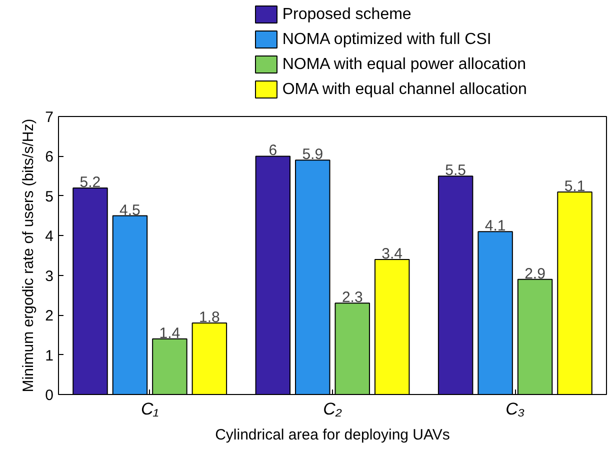 The width and height of the screenshot is (616, 456). I want to click on x-tick-label: C₃, so click(515, 409).